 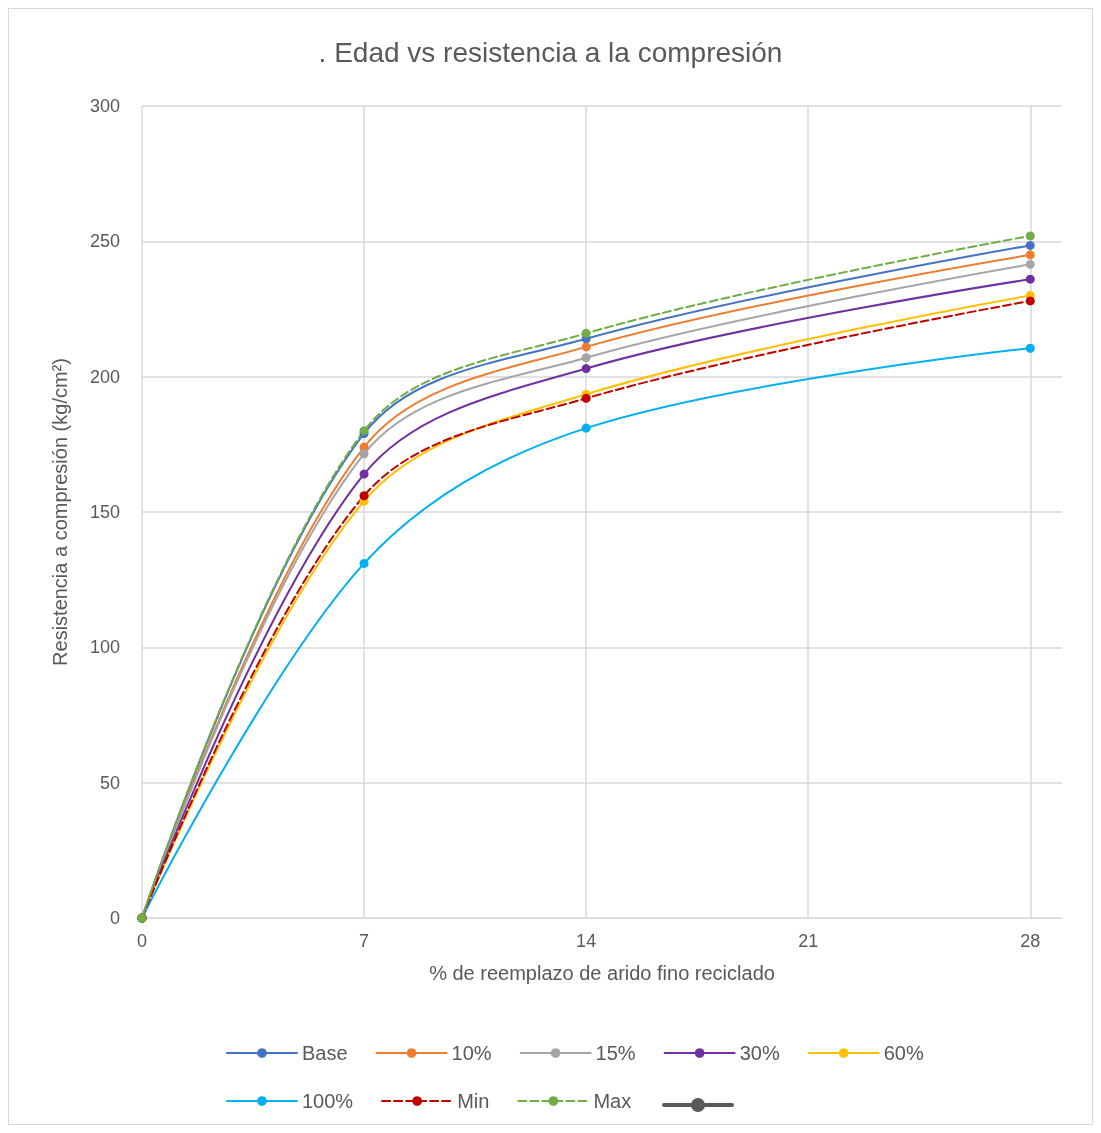 What do you see at coordinates (471, 1053) in the screenshot?
I see `legend-label: 10%` at bounding box center [471, 1053].